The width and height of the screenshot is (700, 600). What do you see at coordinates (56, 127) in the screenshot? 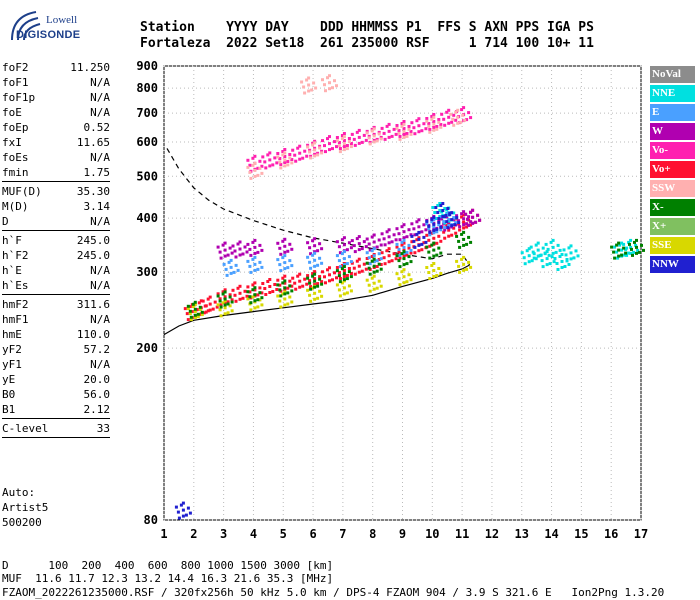
I see `param-row: foEp 0.52` at bounding box center [56, 127].